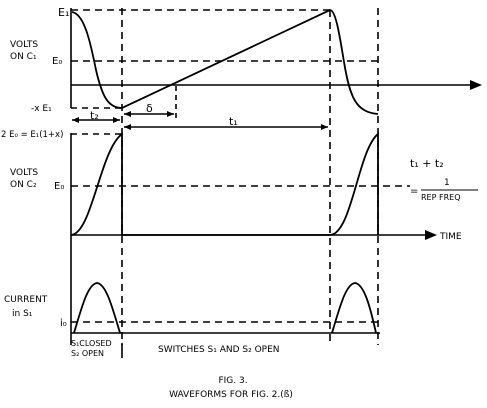 This screenshot has width=487, height=408. I want to click on delta-arrow-right, so click(170, 114).